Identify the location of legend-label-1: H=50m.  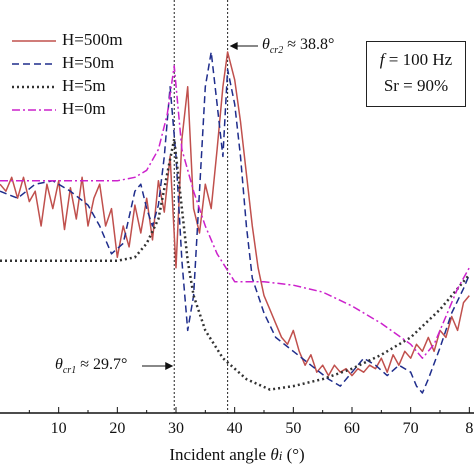
(88, 62).